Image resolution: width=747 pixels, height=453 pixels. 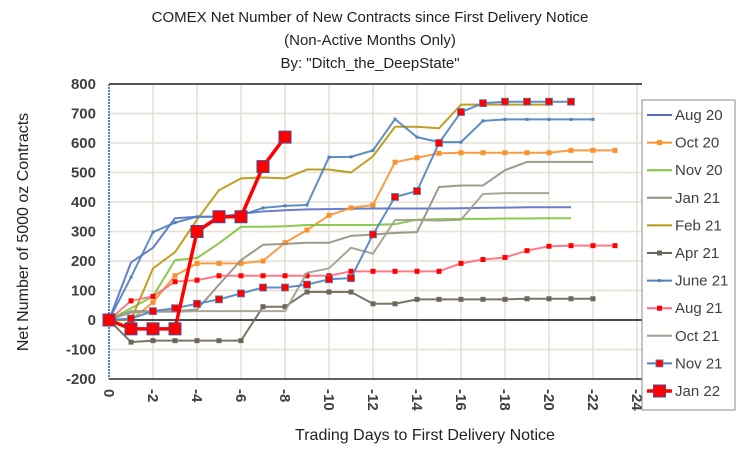 What do you see at coordinates (425, 435) in the screenshot?
I see `x-axis-label: Trading Days to First Delivery Notice` at bounding box center [425, 435].